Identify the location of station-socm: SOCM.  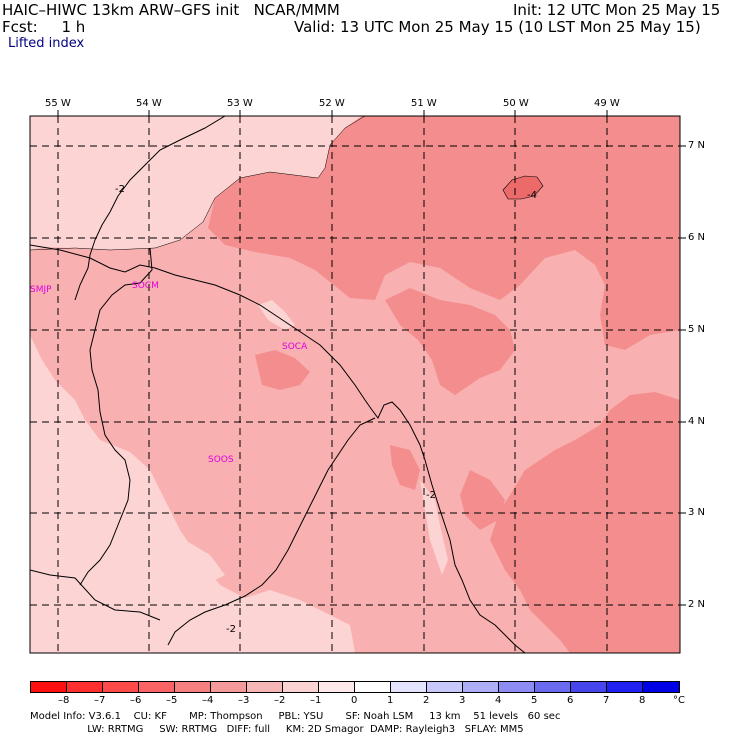
(145, 286).